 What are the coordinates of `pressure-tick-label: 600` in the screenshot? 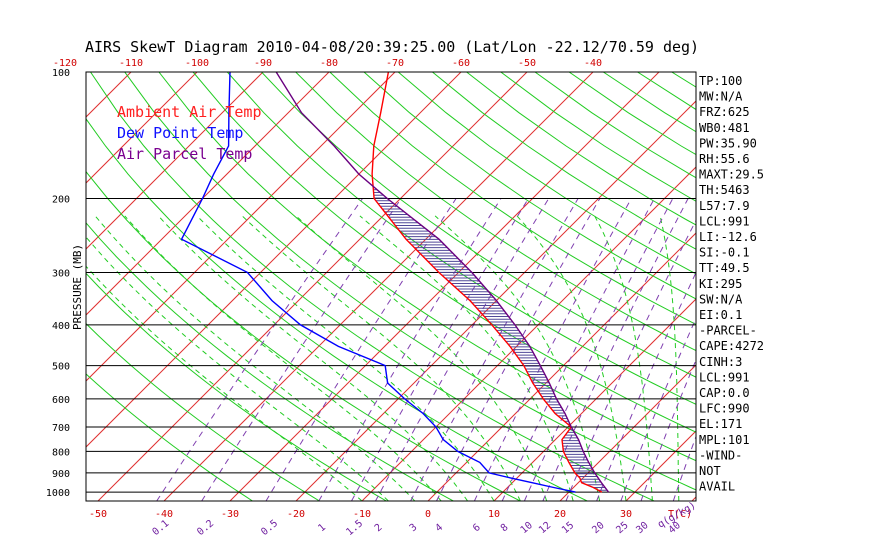 It's located at (61, 400).